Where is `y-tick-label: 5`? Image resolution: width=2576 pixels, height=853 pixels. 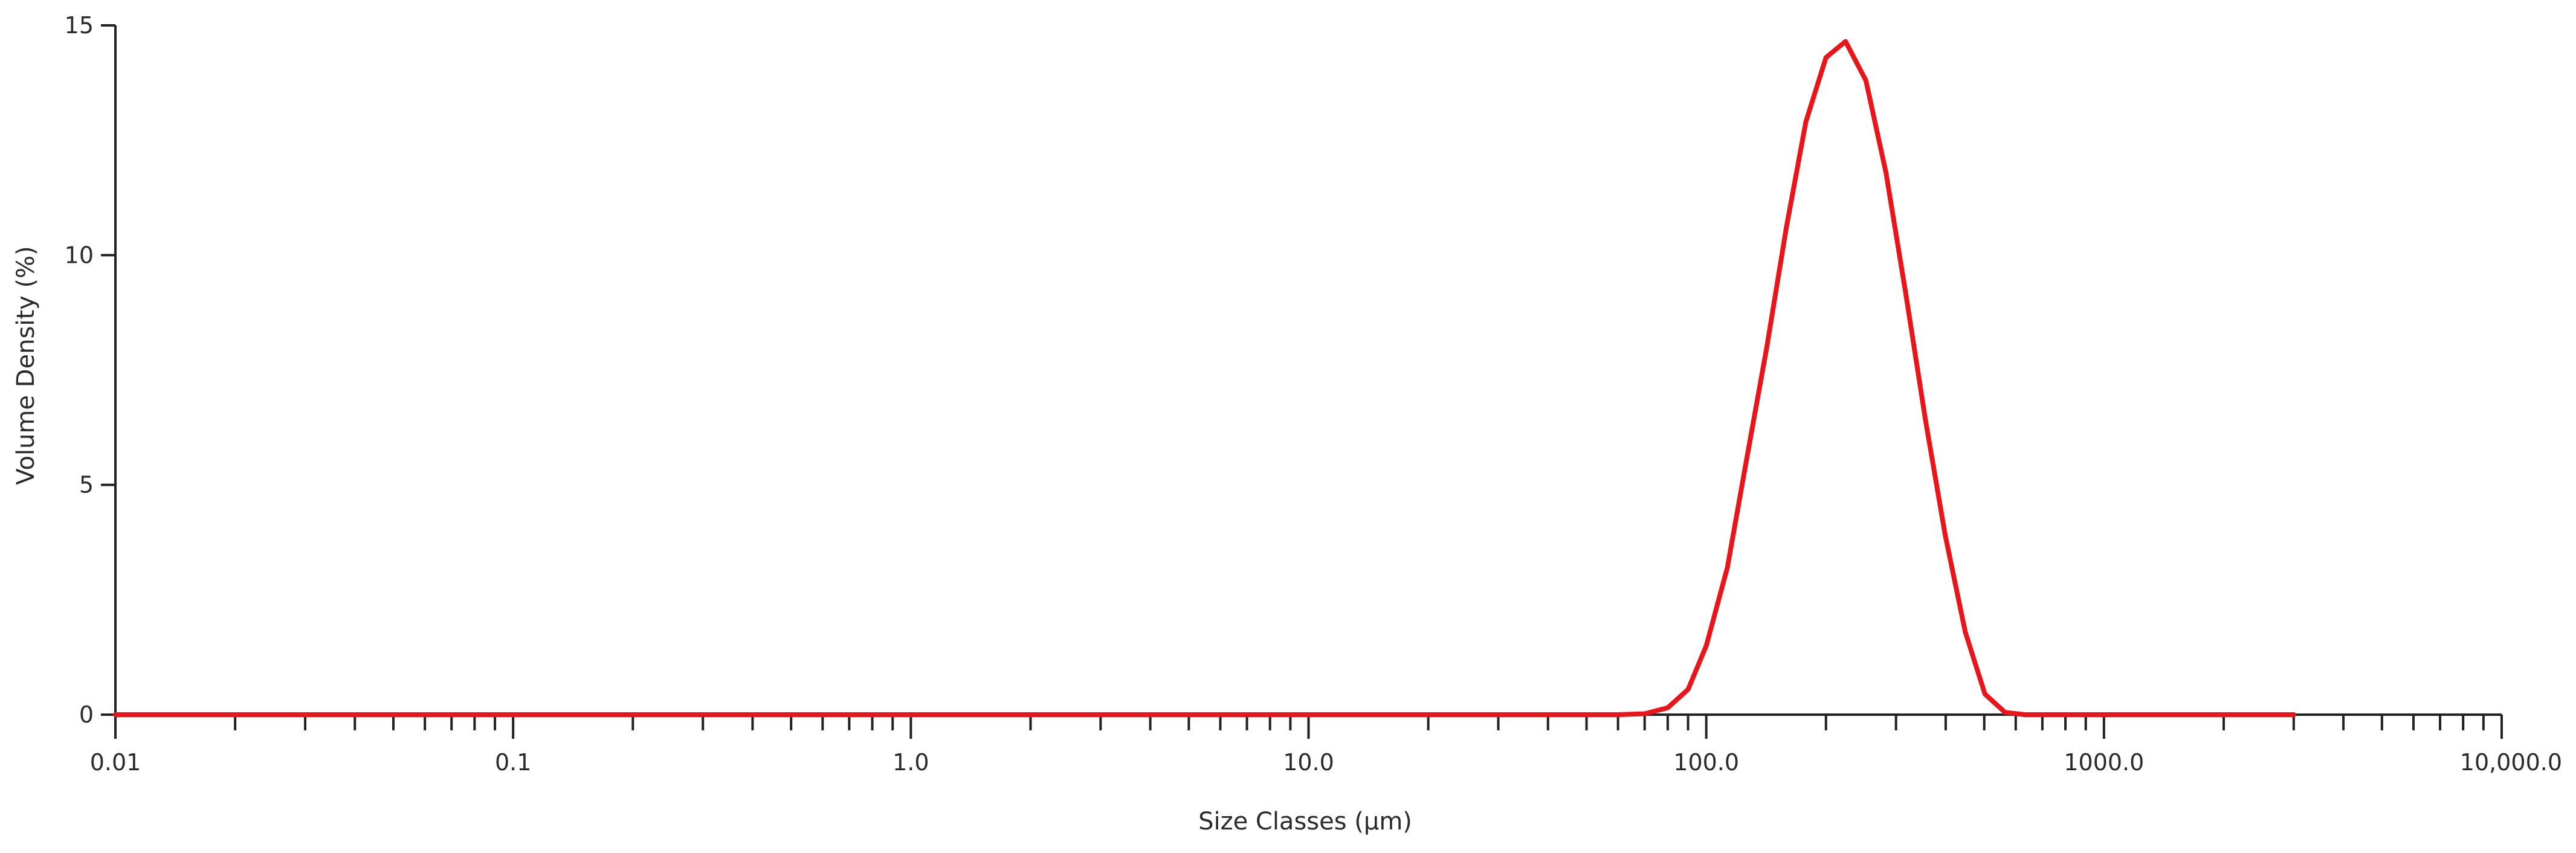 y-tick-label: 5 is located at coordinates (87, 485).